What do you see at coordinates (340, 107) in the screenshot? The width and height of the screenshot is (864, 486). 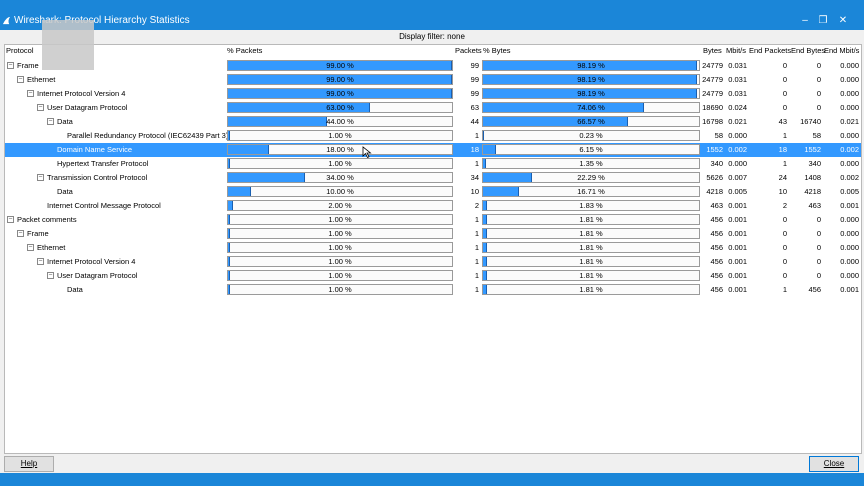 I see `pct-packets-bar: 63.00 %` at bounding box center [340, 107].